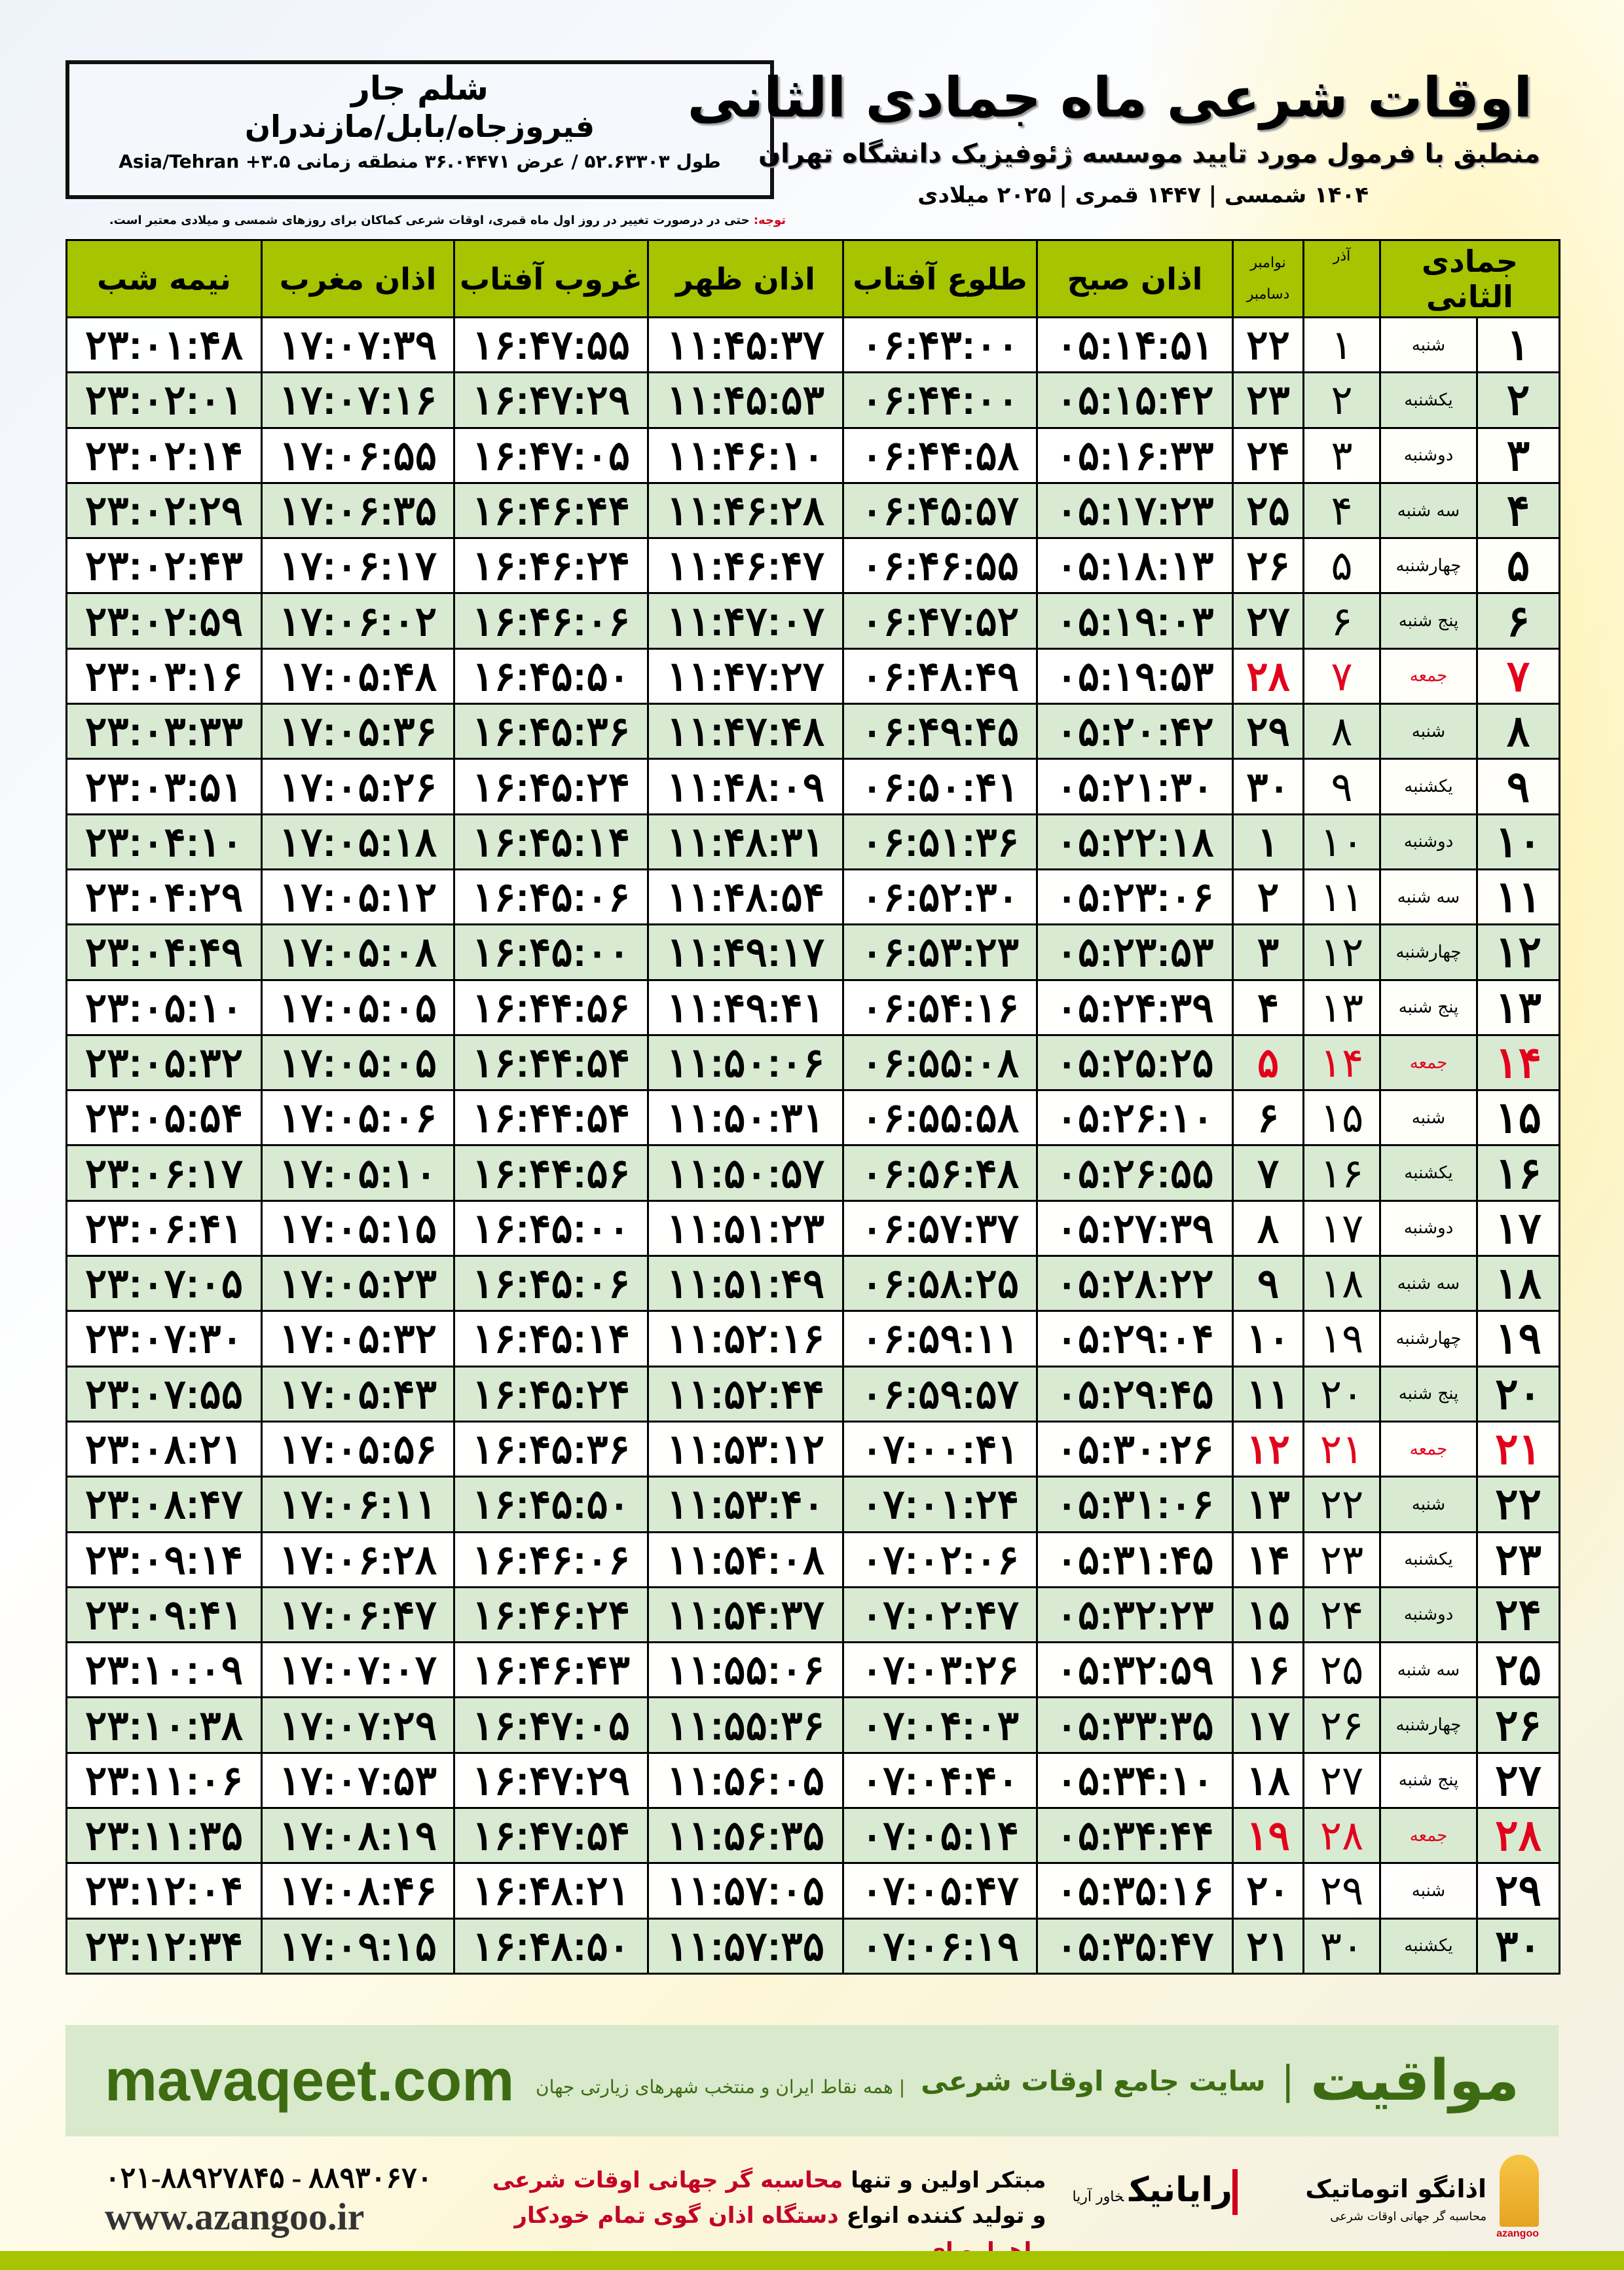 The image size is (1624, 2270). I want to click on azar-day: ۱, so click(1341, 345).